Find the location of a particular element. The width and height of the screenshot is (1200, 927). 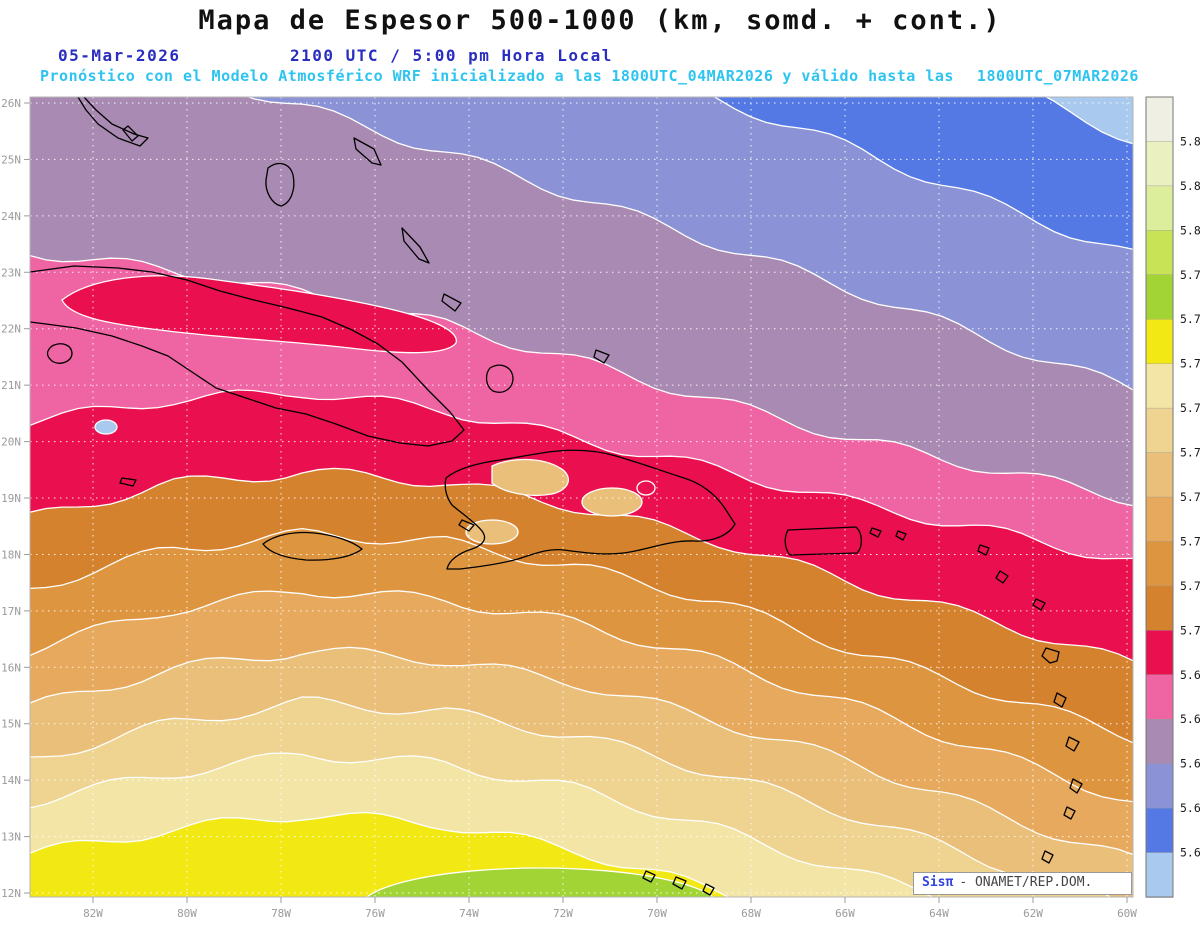

colorbar-label: 5.664 is located at coordinates (1190, 764).